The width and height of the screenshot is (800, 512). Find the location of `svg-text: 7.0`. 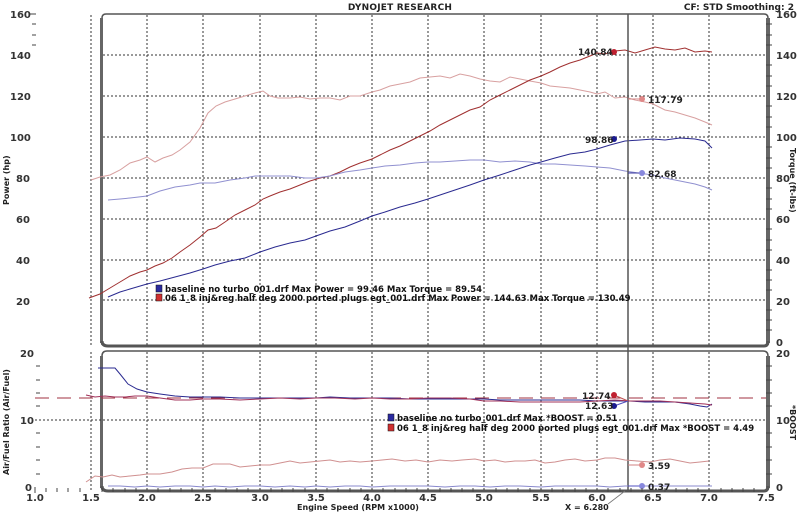

svg-text: 7.0 is located at coordinates (709, 498).